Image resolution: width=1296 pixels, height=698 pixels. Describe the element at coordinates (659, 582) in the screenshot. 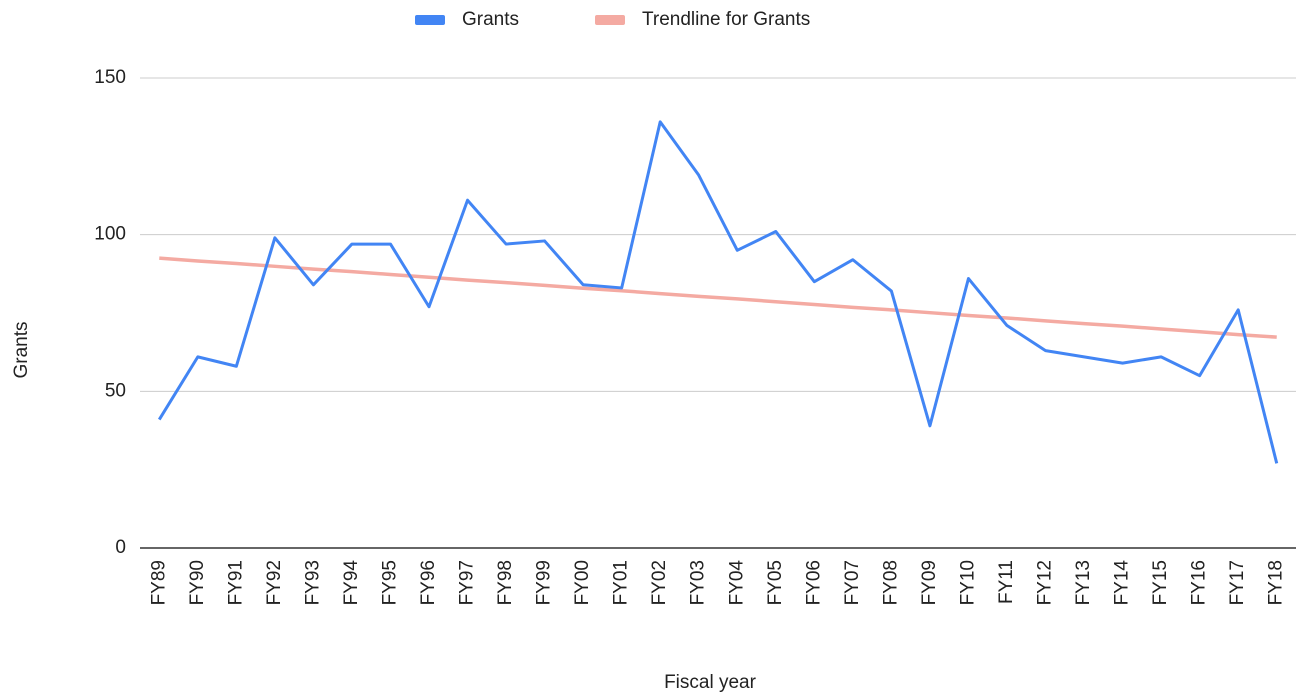

I see `x-tick-label: FY02` at that location.